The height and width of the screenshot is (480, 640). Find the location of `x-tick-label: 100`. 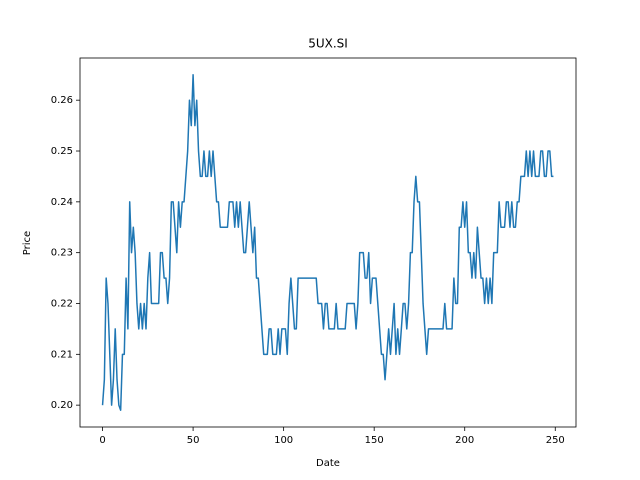

x-tick-label: 100 is located at coordinates (283, 440).